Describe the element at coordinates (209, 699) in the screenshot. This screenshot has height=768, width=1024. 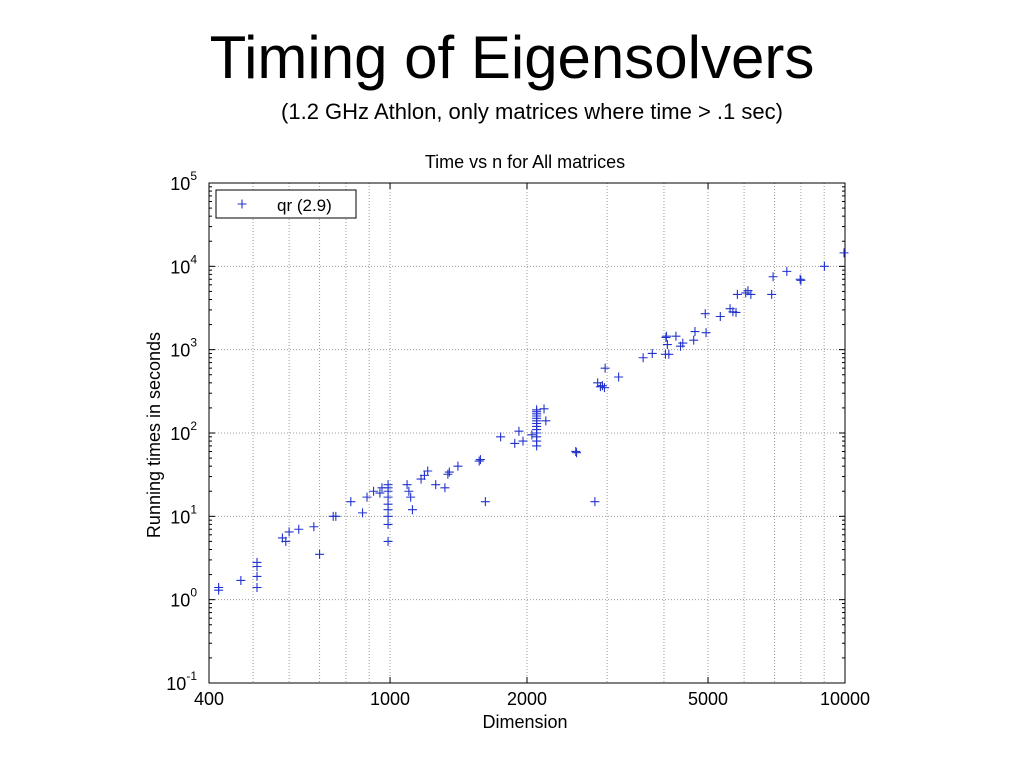
I see `x-tick-label: 400` at that location.